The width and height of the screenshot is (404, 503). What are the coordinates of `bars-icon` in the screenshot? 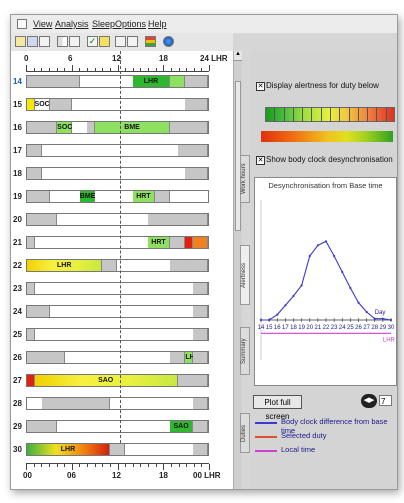 It's located at (150, 41).